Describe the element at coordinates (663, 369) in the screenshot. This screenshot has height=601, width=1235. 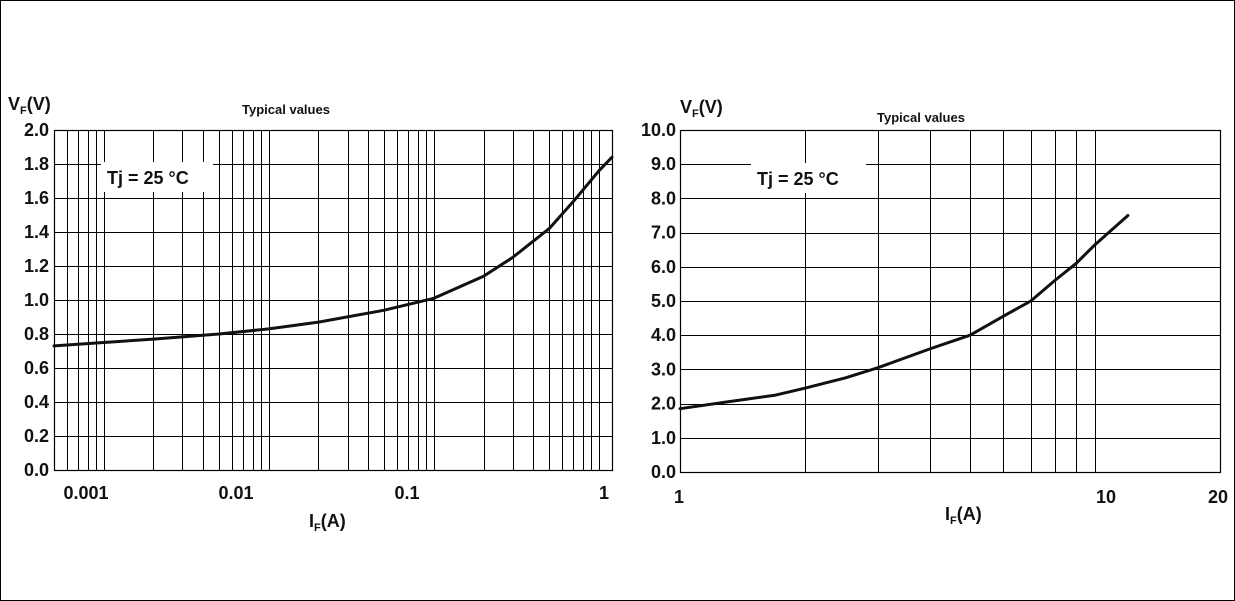
I see `y-tick-label: 3.0` at that location.